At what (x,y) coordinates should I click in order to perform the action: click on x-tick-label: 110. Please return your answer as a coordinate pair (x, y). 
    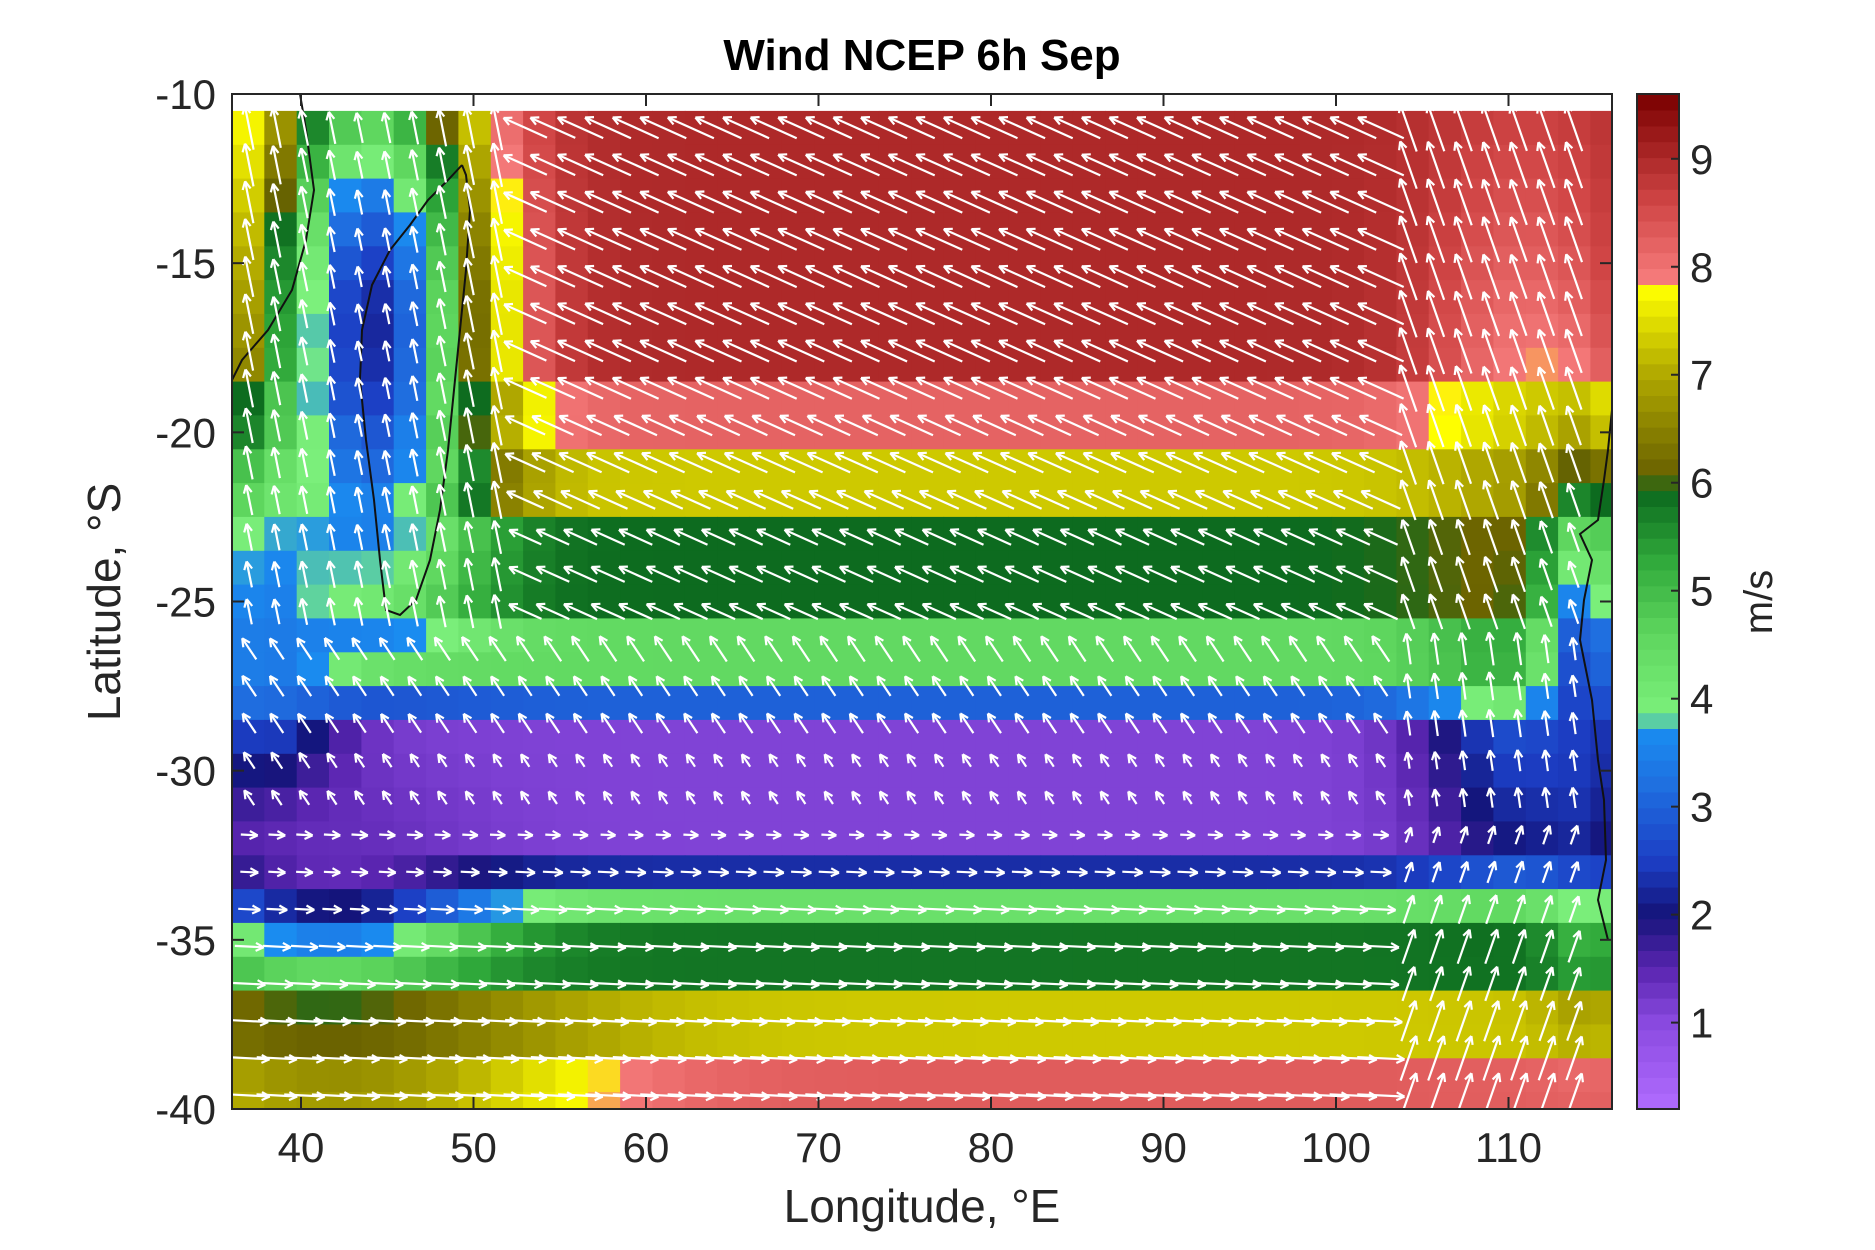
    Looking at the image, I should click on (1508, 1147).